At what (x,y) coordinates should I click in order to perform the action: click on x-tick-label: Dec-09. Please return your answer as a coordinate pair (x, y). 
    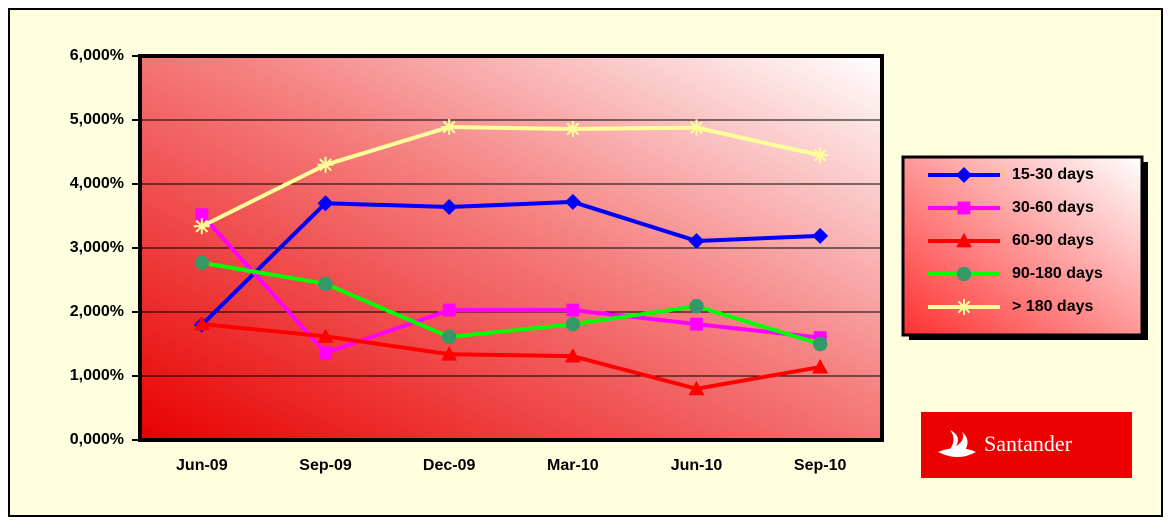
    Looking at the image, I should click on (449, 465).